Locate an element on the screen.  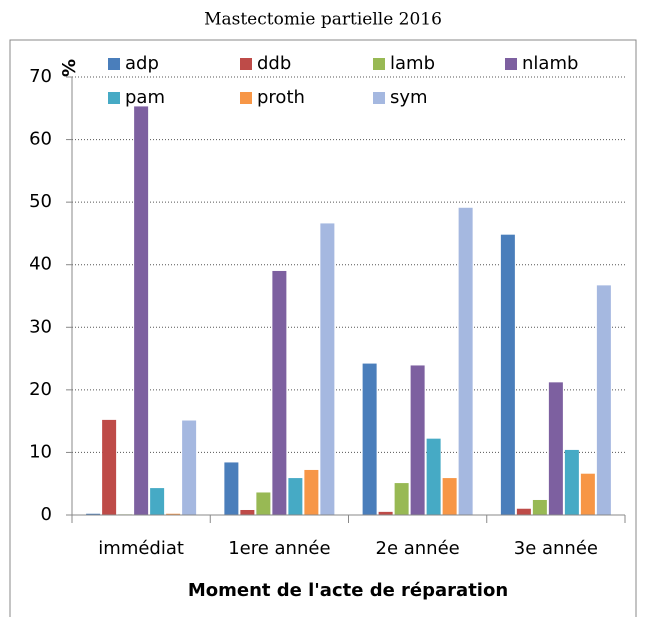
x-tick-label: 3e année is located at coordinates (556, 548).